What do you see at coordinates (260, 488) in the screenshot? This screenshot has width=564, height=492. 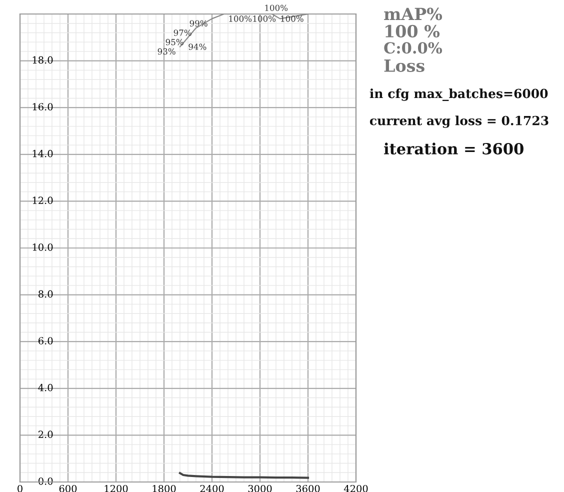 I see `x-tick-label: 3000` at bounding box center [260, 488].